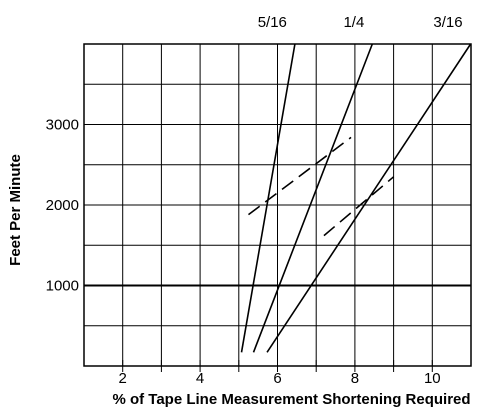  I want to click on series-label: 5/16, so click(272, 22).